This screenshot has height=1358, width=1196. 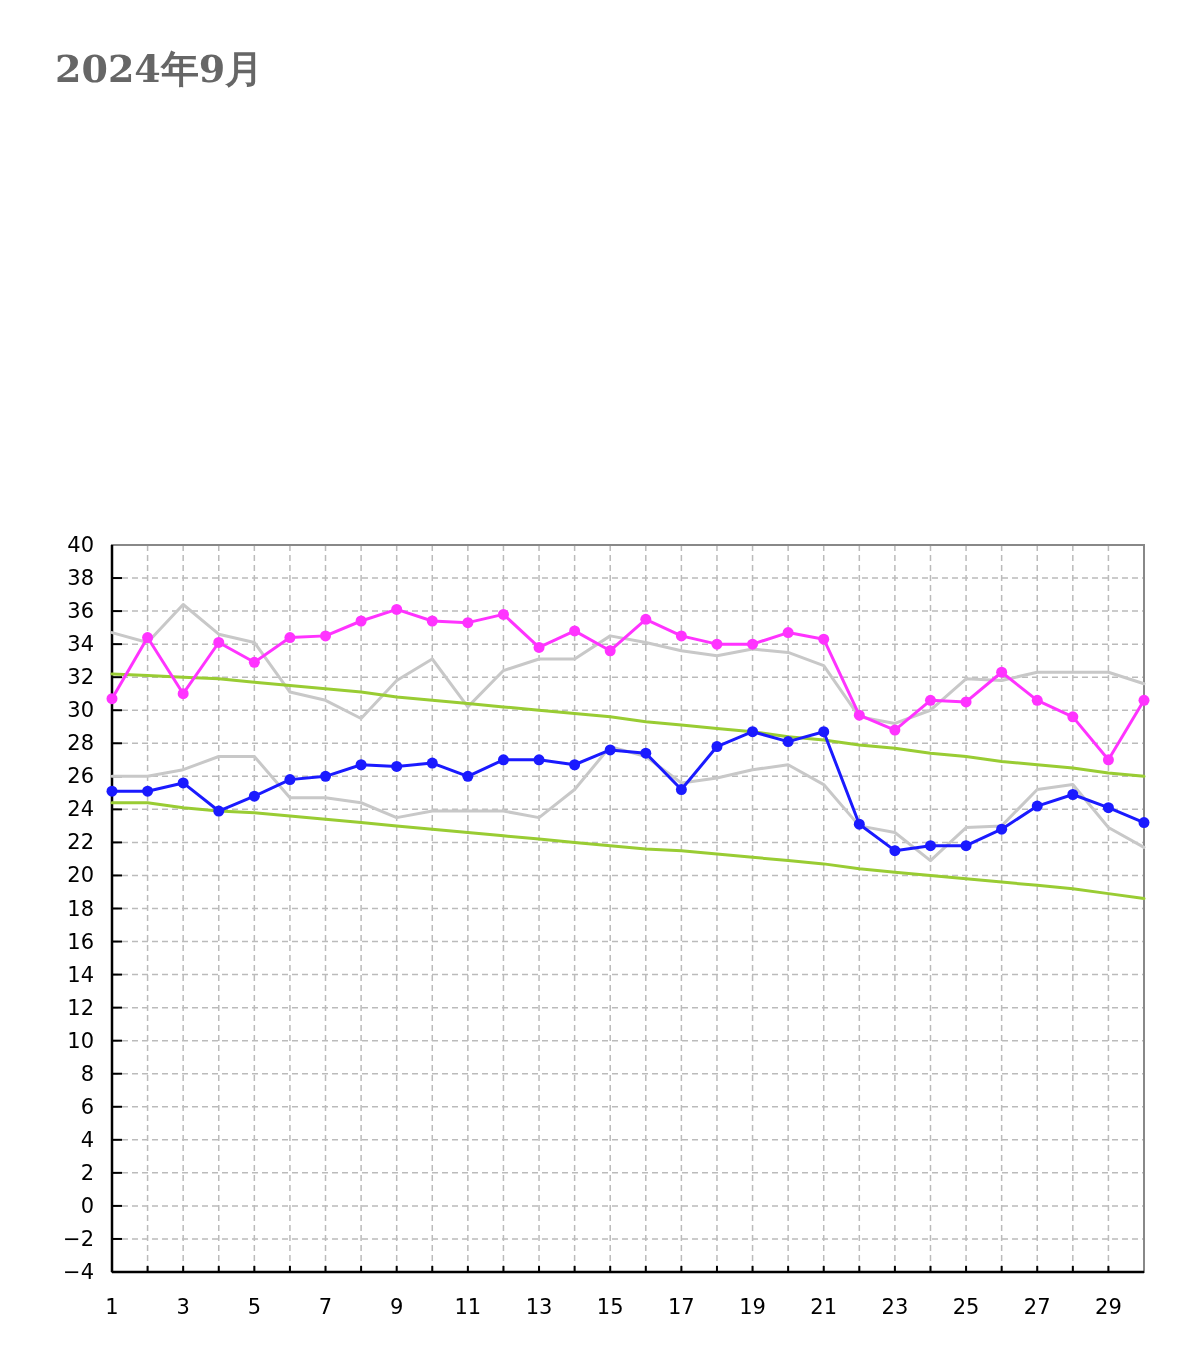 What do you see at coordinates (539, 1307) in the screenshot?
I see `x-tick-label: 13` at bounding box center [539, 1307].